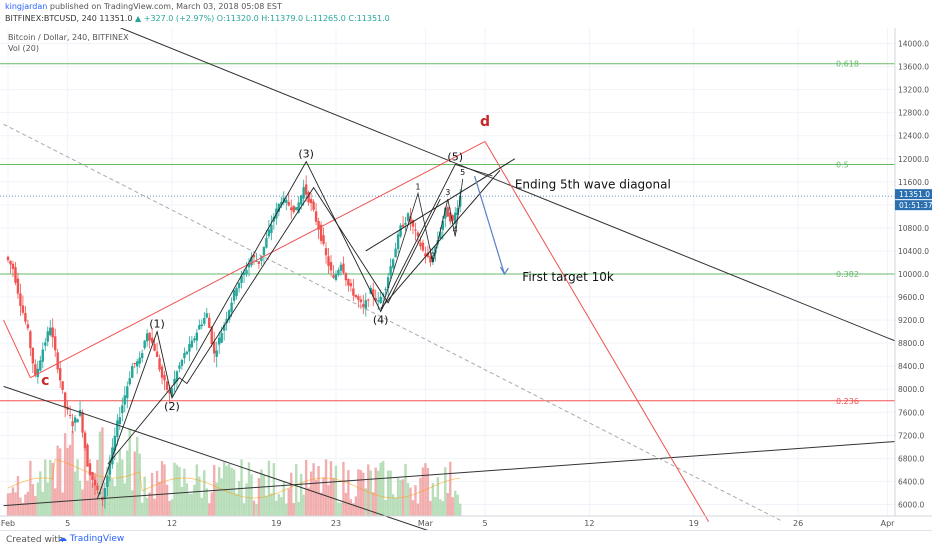  What do you see at coordinates (175, 18) in the screenshot?
I see `price-change: ▲ +327.0 (+2.97%)` at bounding box center [175, 18].